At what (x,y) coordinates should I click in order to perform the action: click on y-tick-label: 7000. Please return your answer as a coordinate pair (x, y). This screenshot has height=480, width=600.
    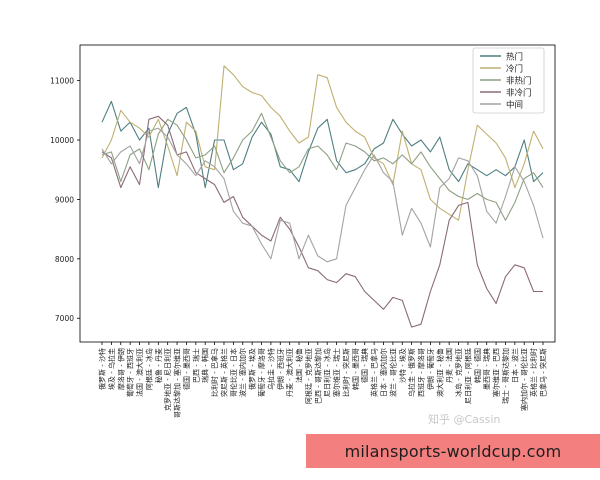
    Looking at the image, I should click on (64, 318).